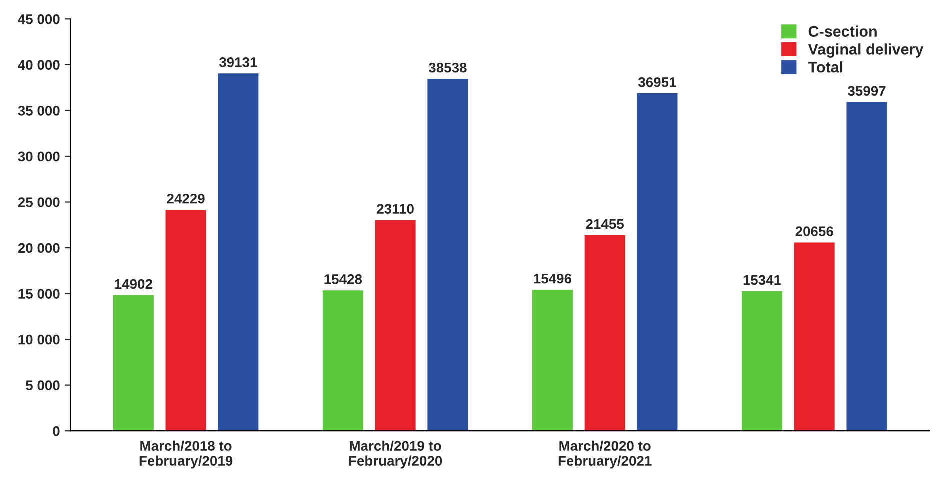  I want to click on data-label: 24229, so click(186, 199).